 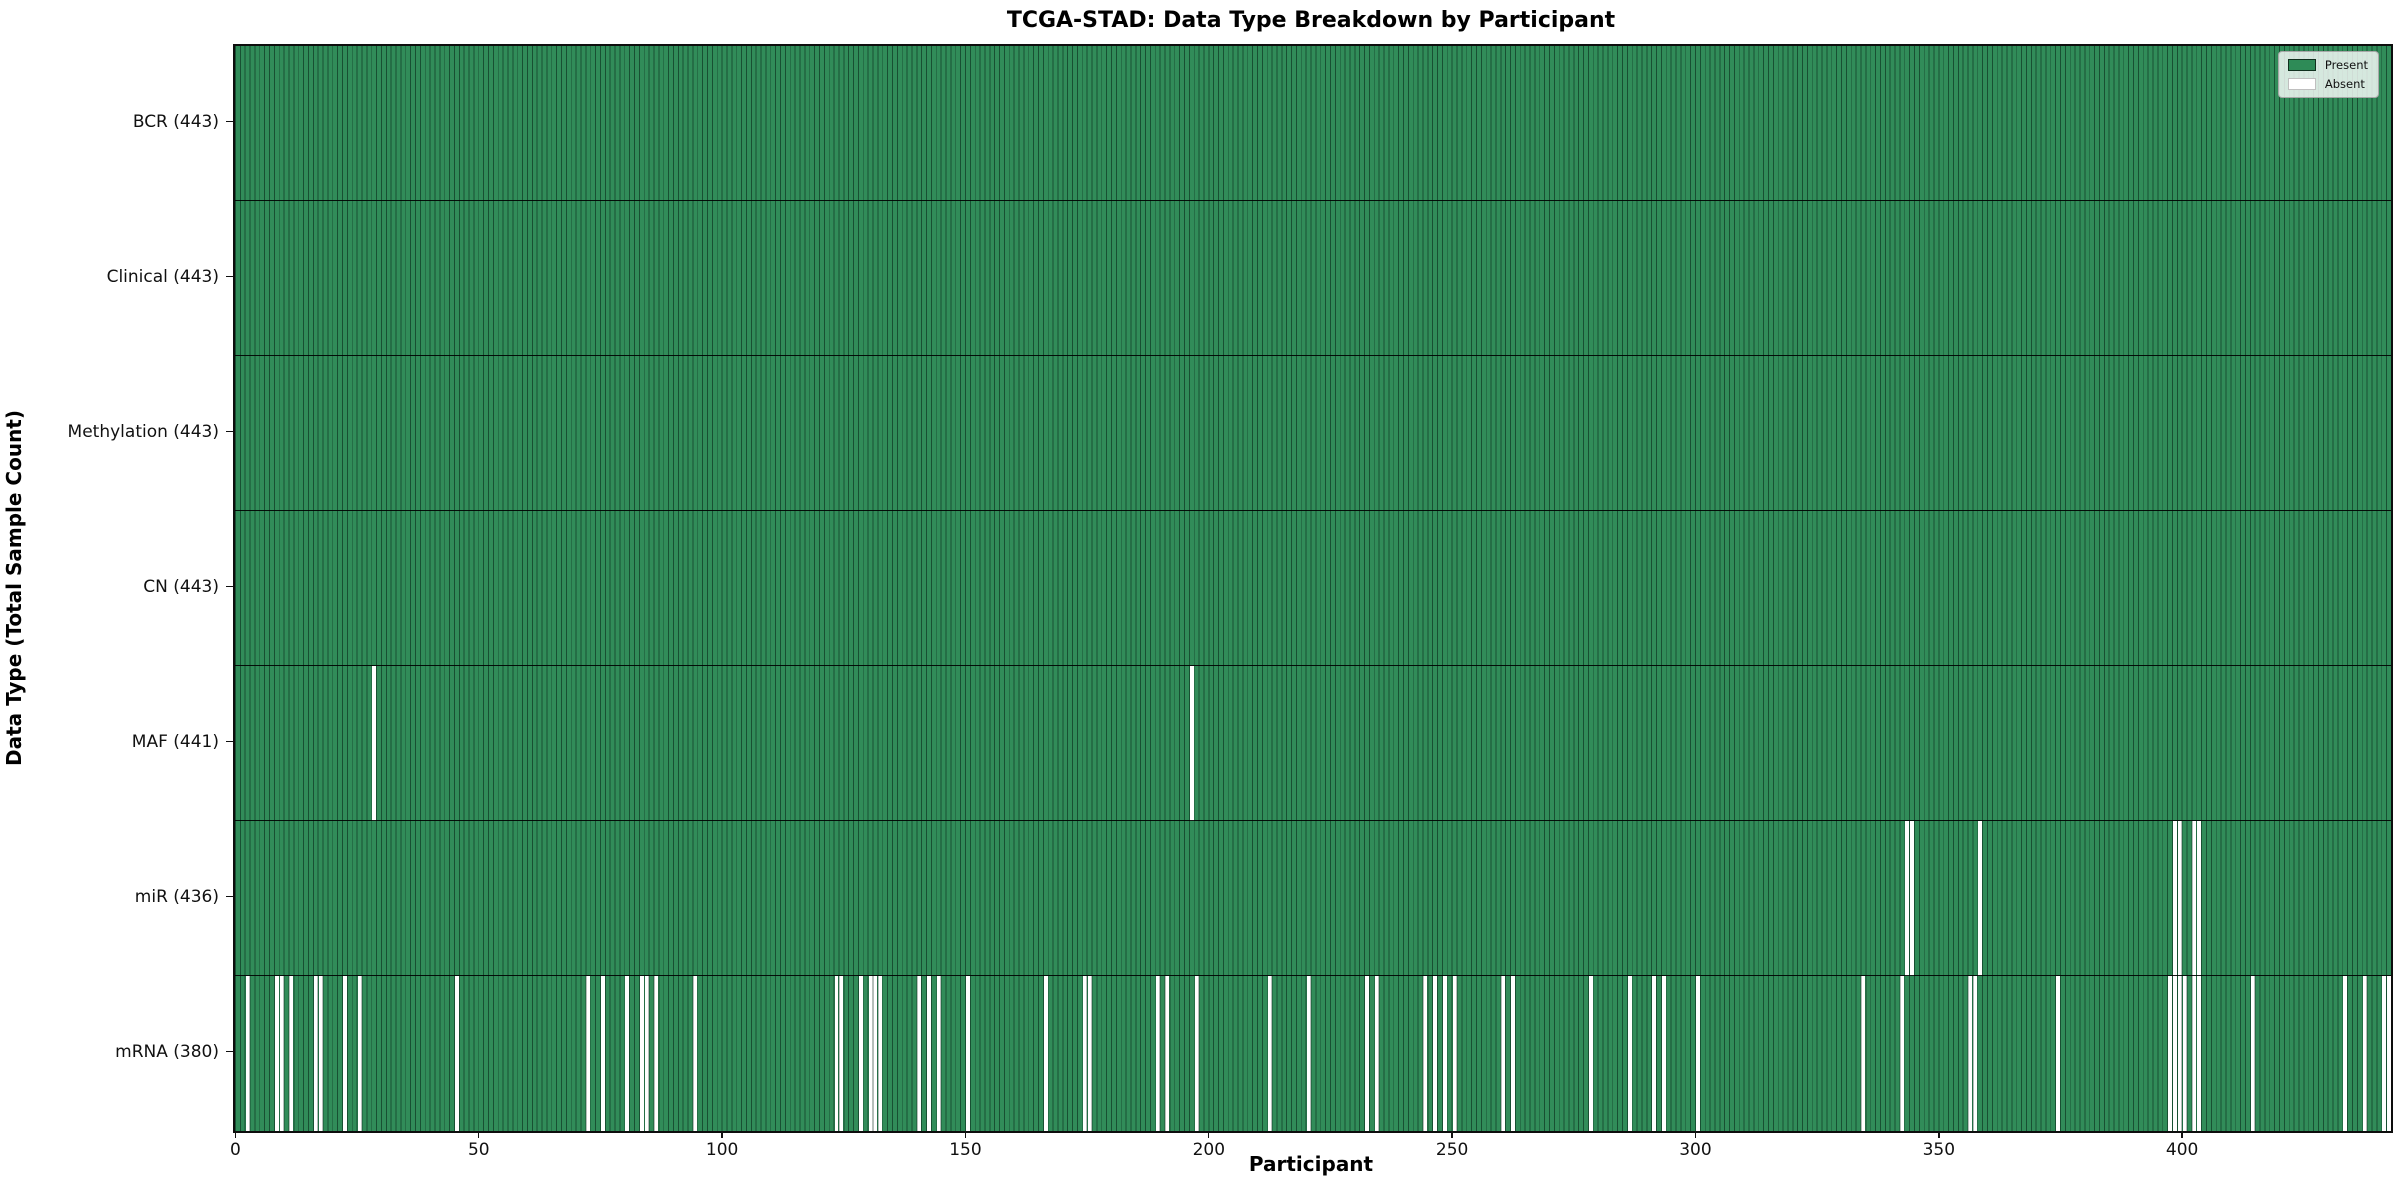 I want to click on present-swatch, so click(x=2301, y=65).